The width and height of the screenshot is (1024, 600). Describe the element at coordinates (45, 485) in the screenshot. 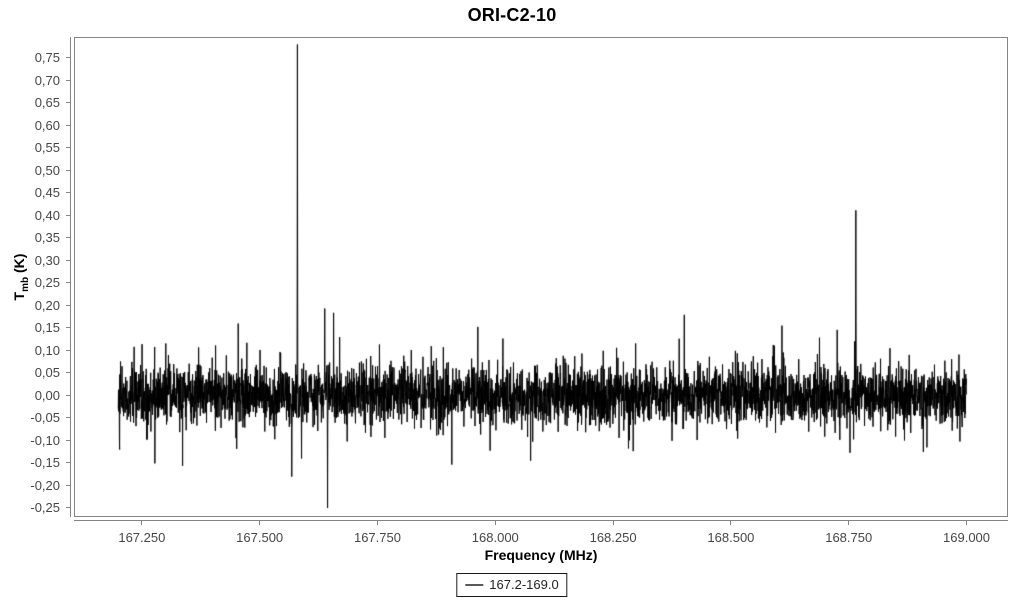

I see `y-tick-label: -0,20` at that location.